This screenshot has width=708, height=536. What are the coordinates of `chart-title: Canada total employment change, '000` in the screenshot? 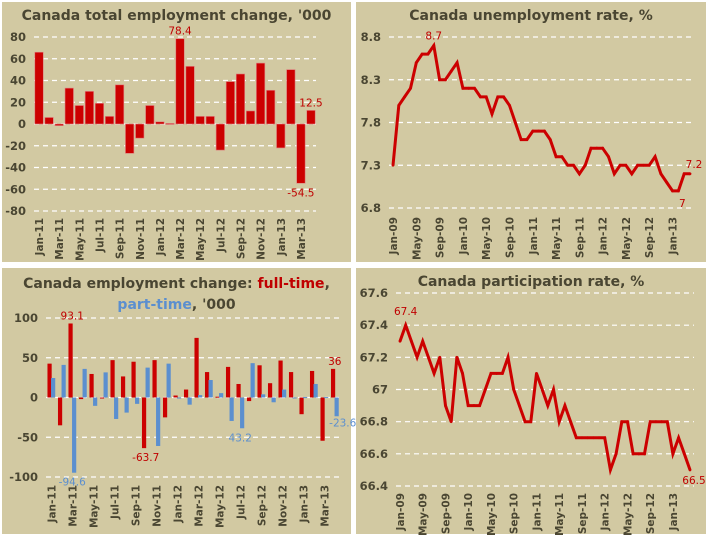 It's located at (176, 16).